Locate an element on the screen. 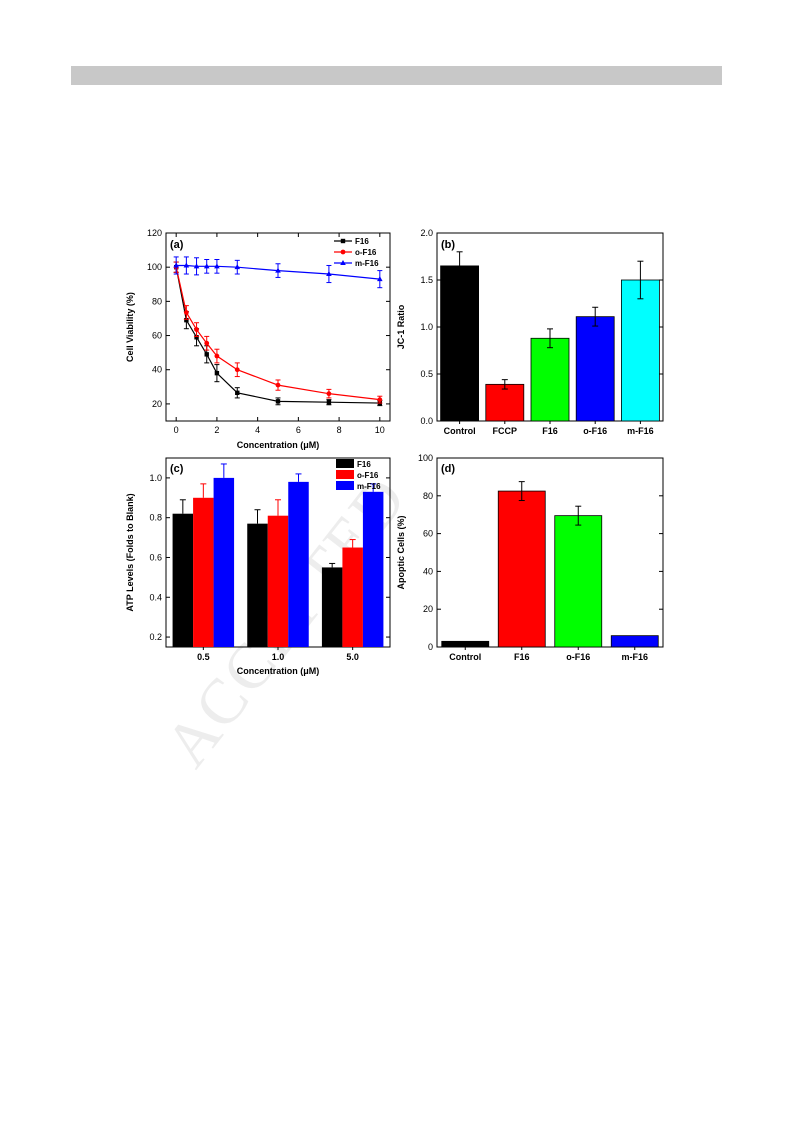 Image resolution: width=793 pixels, height=1123 pixels. y-tick-label: 0.6 is located at coordinates (155, 557).